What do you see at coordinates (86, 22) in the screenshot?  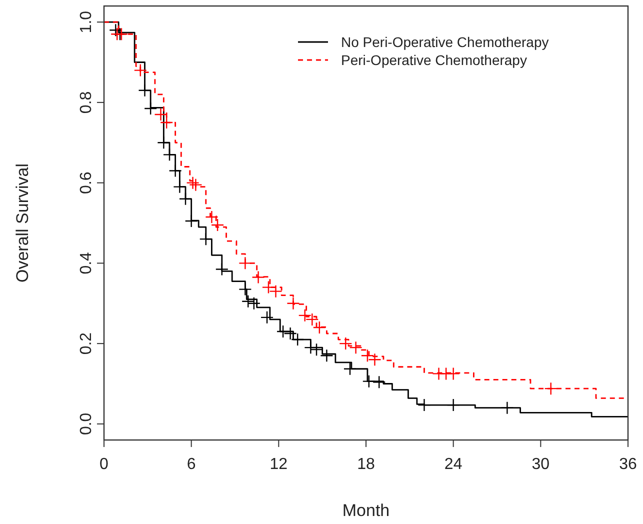 I see `y-tick-label: 1.0` at bounding box center [86, 22].